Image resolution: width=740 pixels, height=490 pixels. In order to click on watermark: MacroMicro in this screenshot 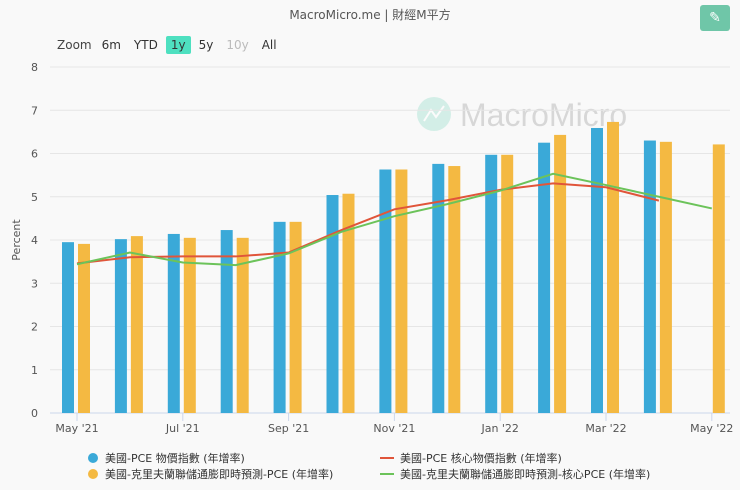, I will do `click(522, 115)`.